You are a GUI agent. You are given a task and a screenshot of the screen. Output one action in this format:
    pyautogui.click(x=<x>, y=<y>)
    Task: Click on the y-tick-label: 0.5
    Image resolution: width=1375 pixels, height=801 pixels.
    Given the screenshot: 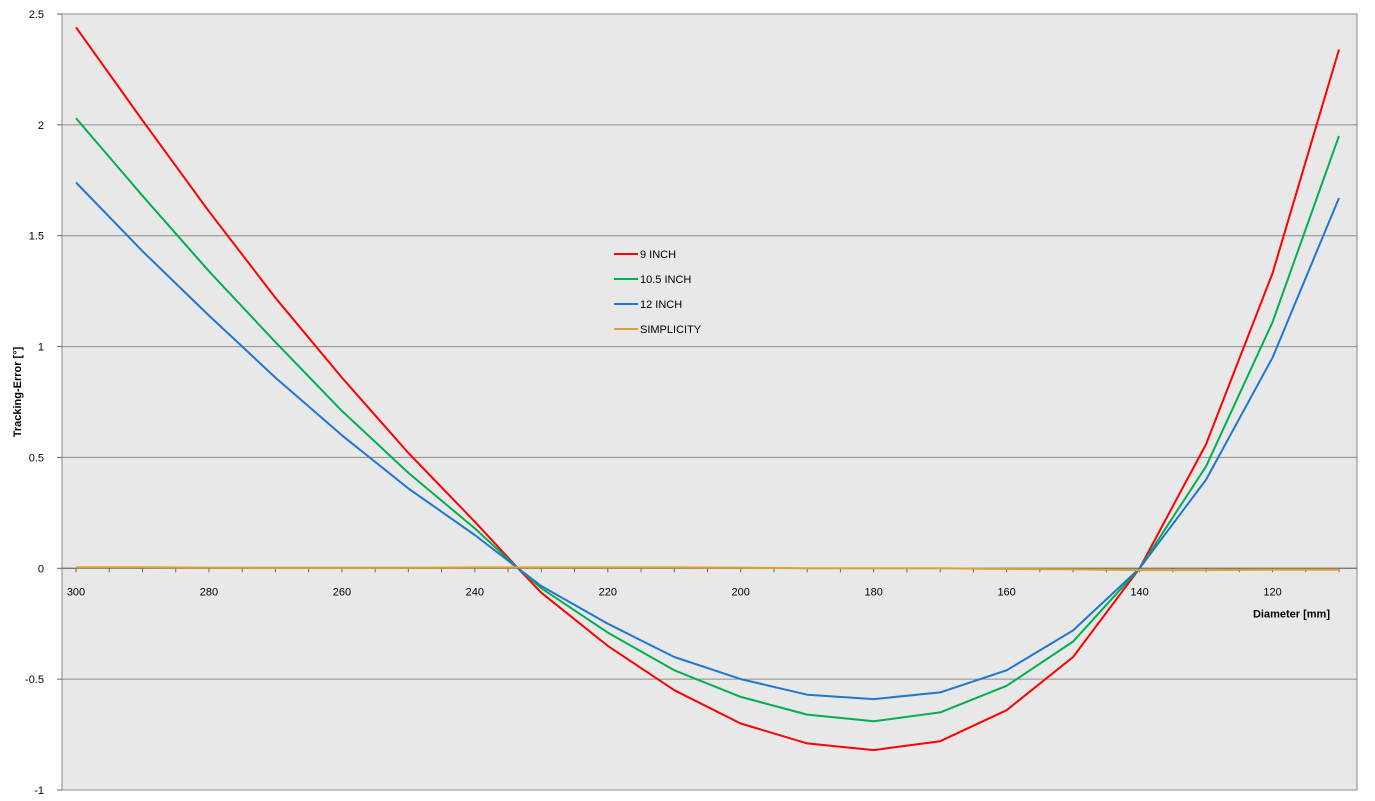 What is the action you would take?
    pyautogui.click(x=36, y=458)
    